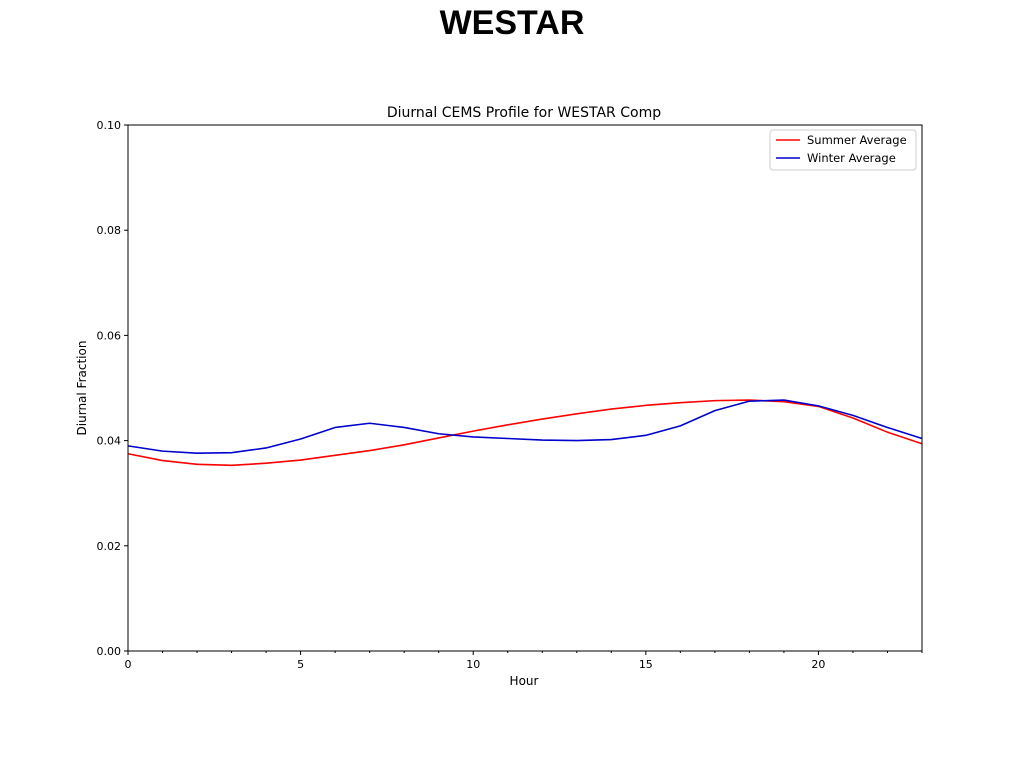 The height and width of the screenshot is (768, 1024). I want to click on y-tick-label: 0.02, so click(109, 546).